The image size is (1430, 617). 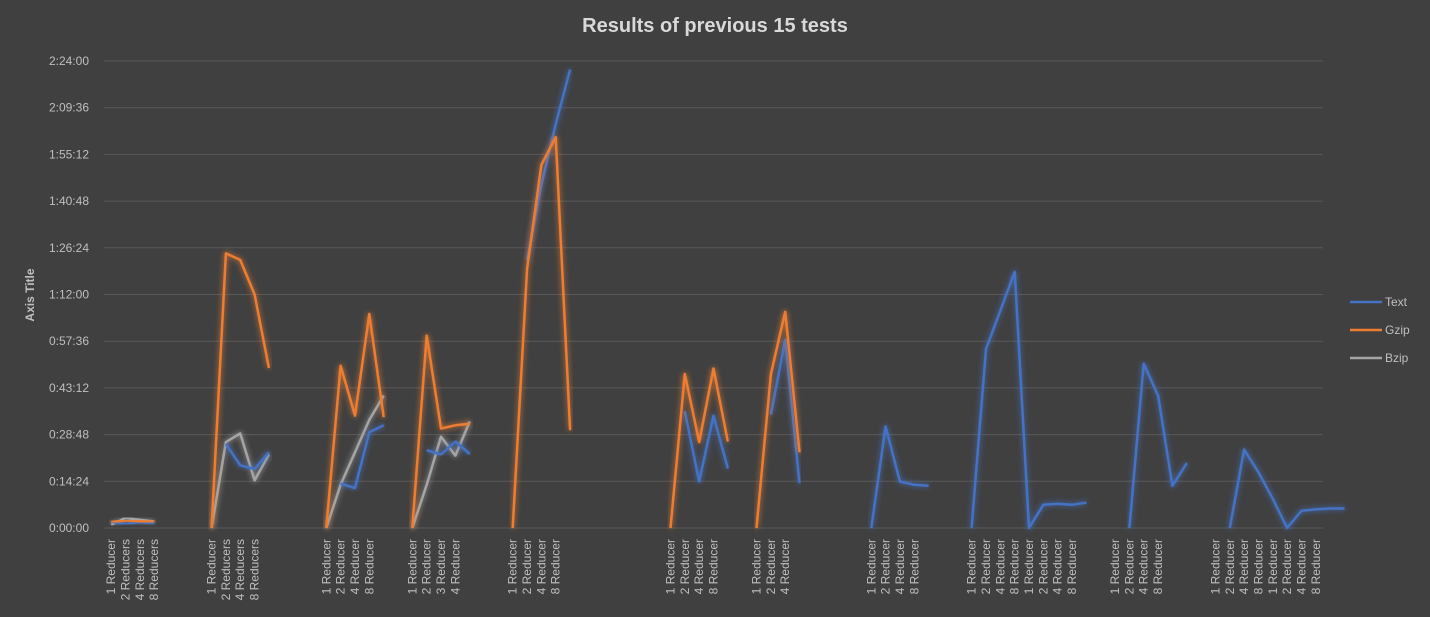 What do you see at coordinates (69, 388) in the screenshot?
I see `y-tick-label: 0:43:12` at bounding box center [69, 388].